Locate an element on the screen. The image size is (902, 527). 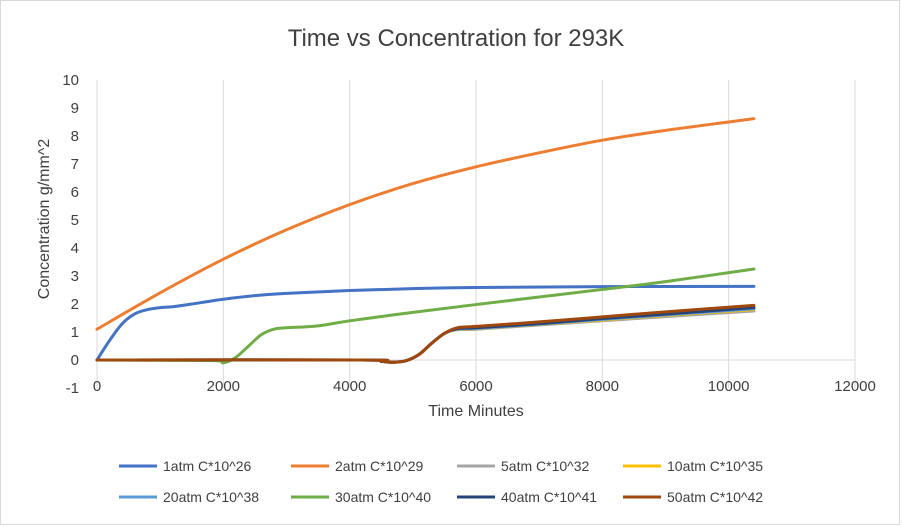
legend-label: 10atm C*10^35 is located at coordinates (715, 466).